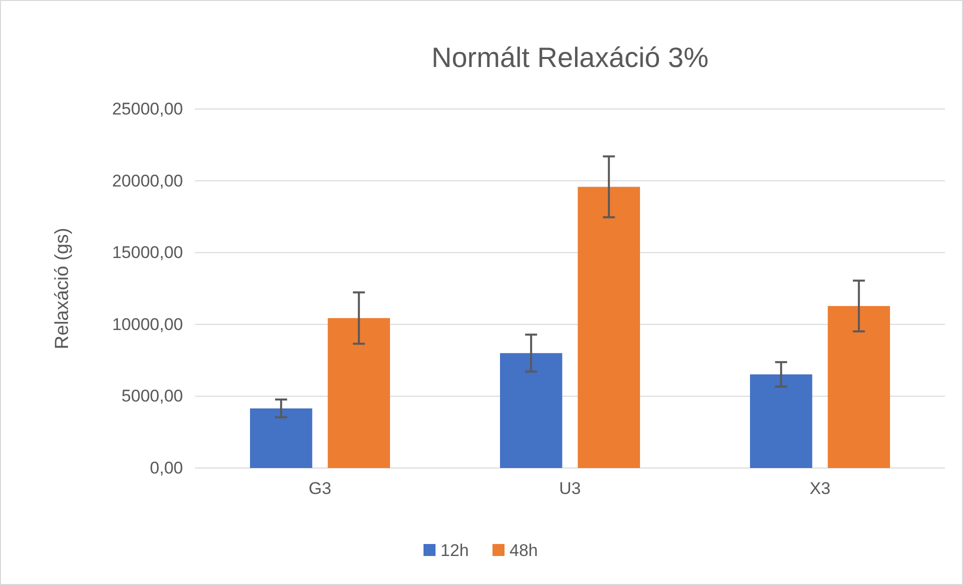 The image size is (963, 585). I want to click on y-tick-label: 10000,00, so click(147, 324).